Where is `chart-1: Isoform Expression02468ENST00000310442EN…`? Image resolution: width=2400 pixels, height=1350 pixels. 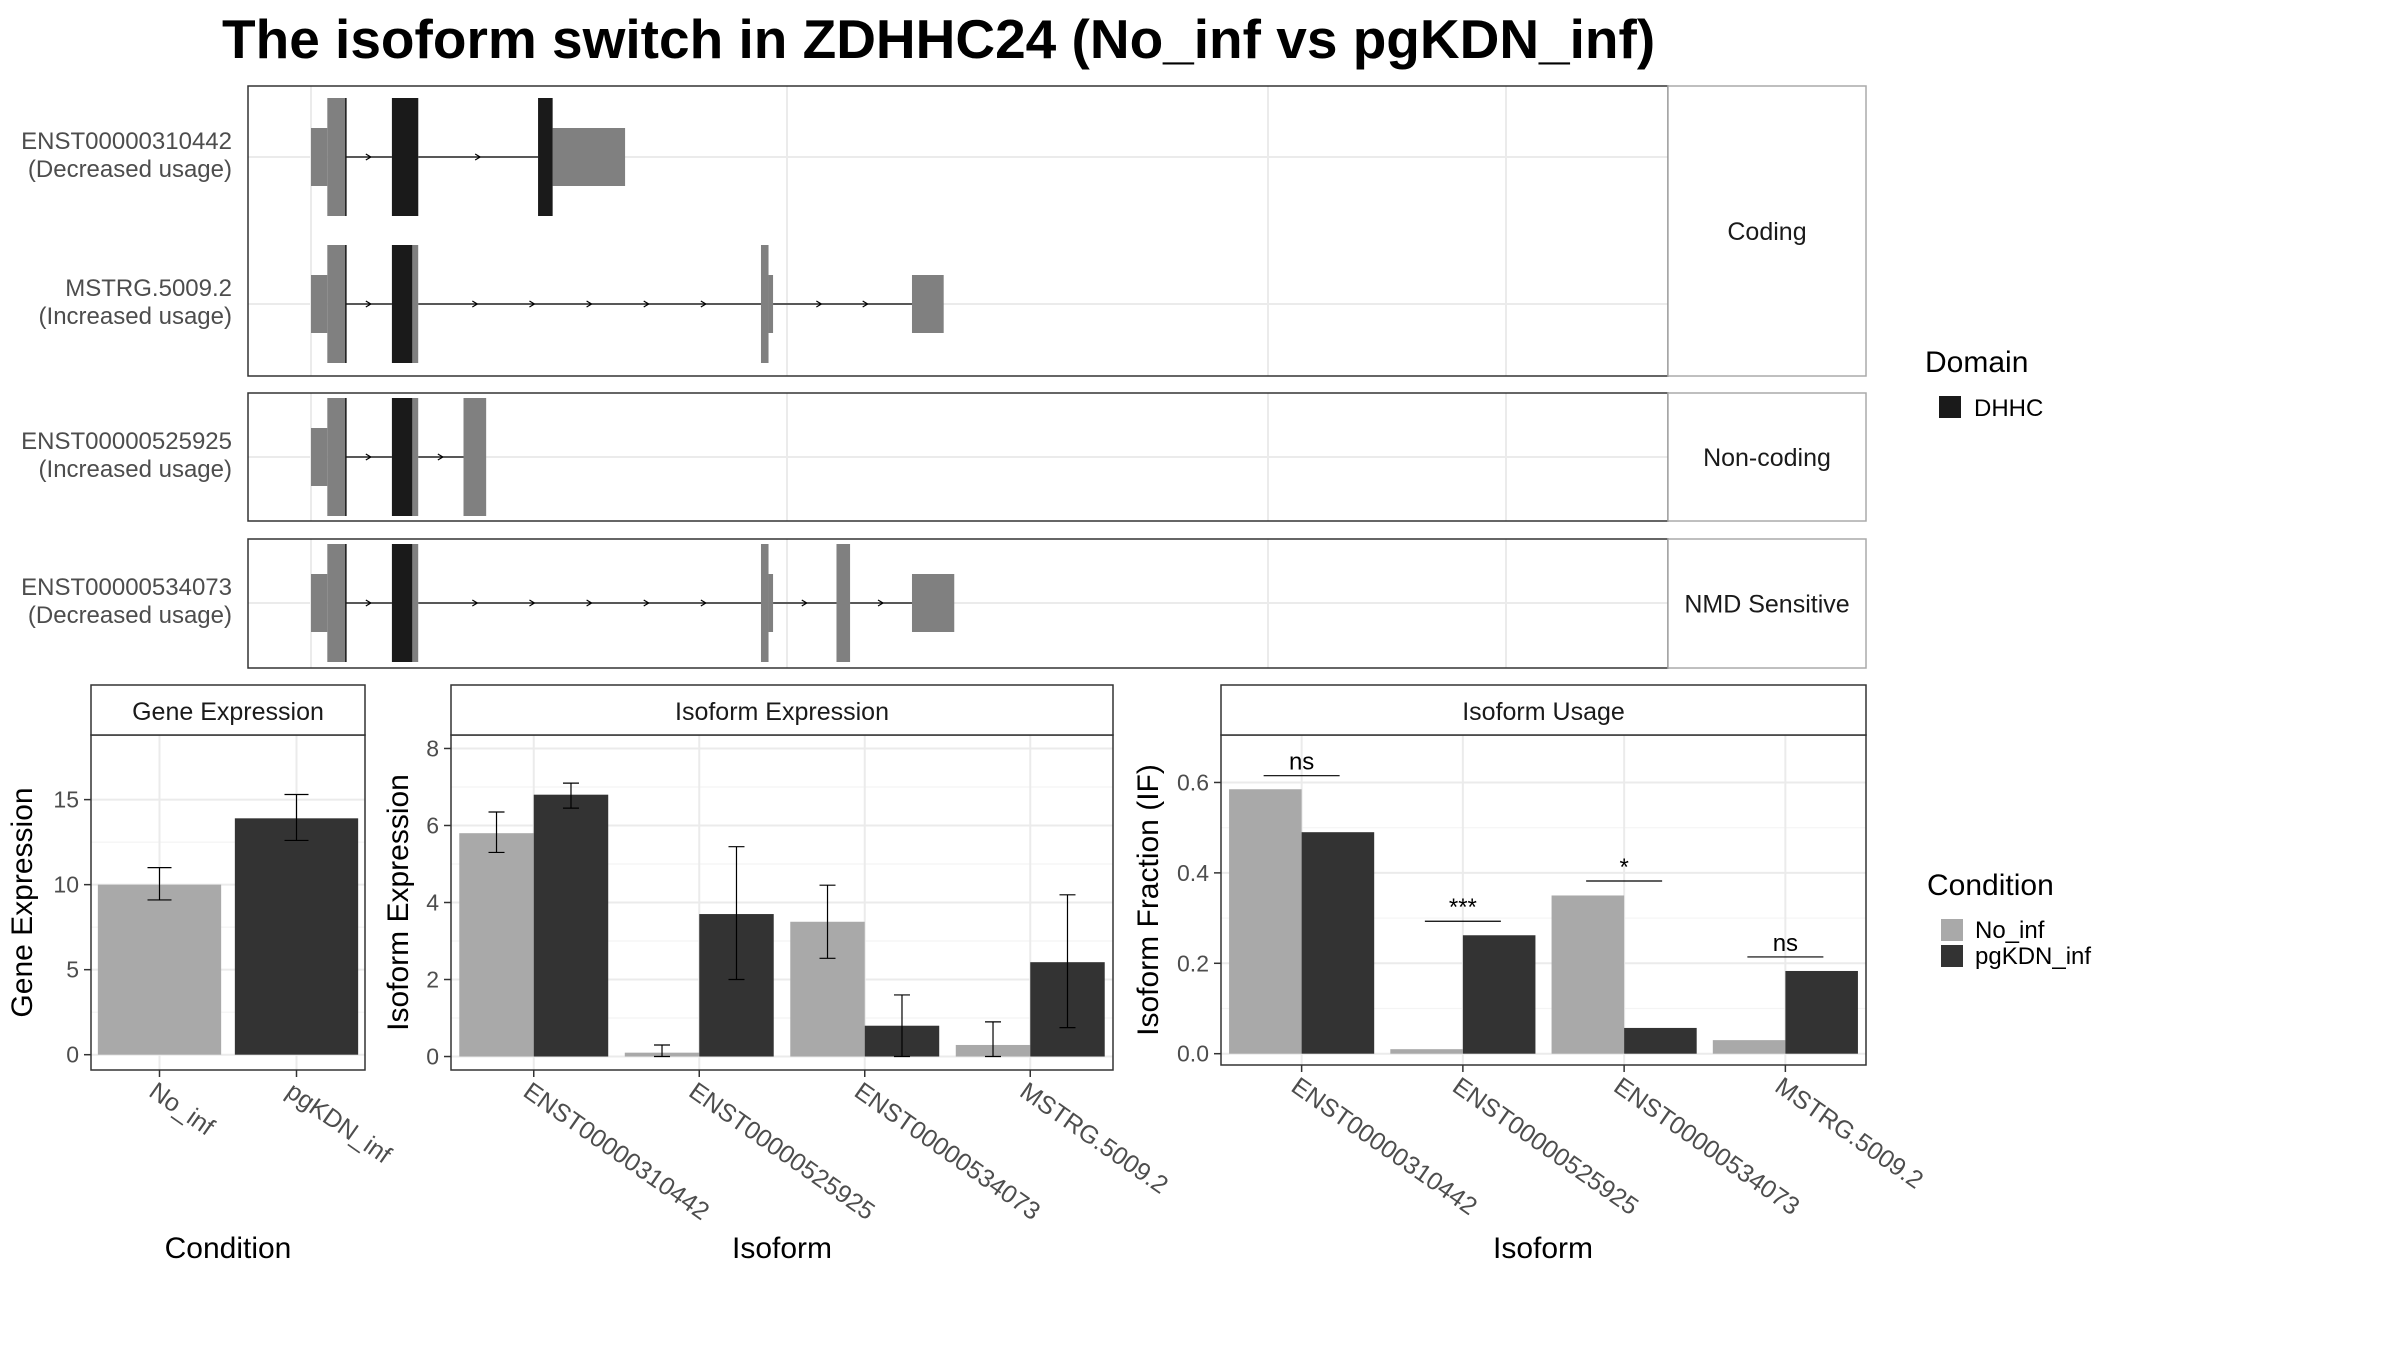 chart-1: Isoform Expression02468ENST00000310442EN… is located at coordinates (777, 974).